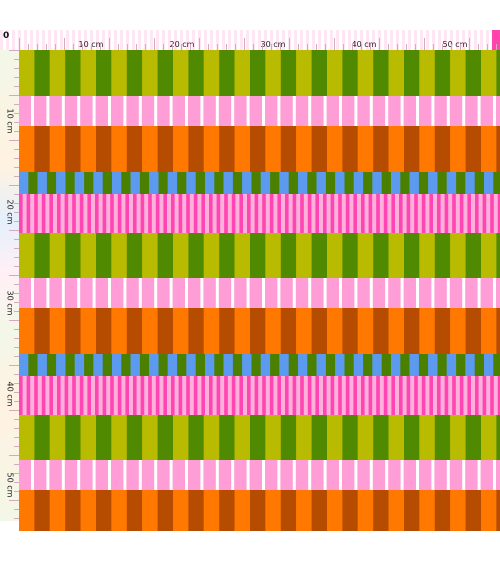 Image resolution: width=500 pixels, height=563 pixels. Describe the element at coordinates (259, 395) in the screenshot. I see `band-magenta` at that location.